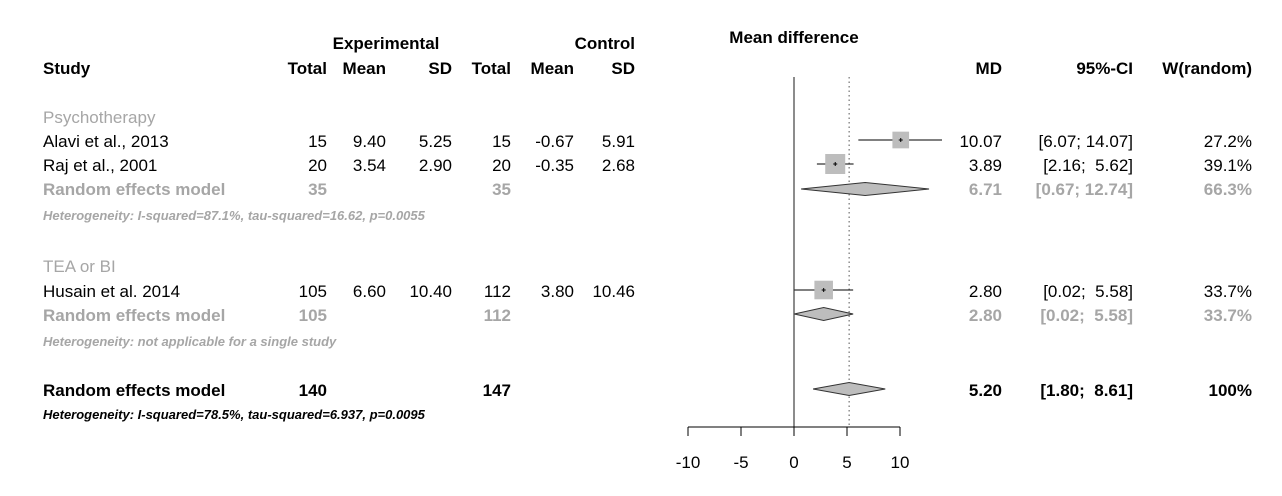 This screenshot has height=496, width=1282. Describe the element at coordinates (1084, 189) in the screenshot. I see `ci-value: [0.67; 12.74]` at that location.